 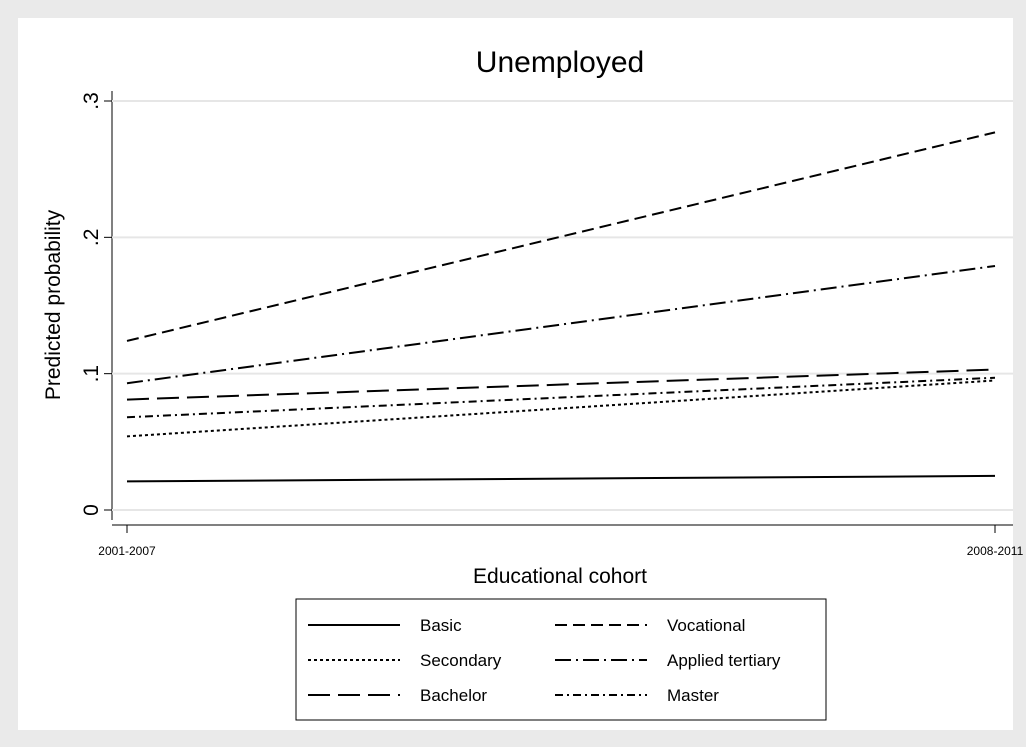 What do you see at coordinates (91, 238) in the screenshot?
I see `y-tick-label: .2` at bounding box center [91, 238].